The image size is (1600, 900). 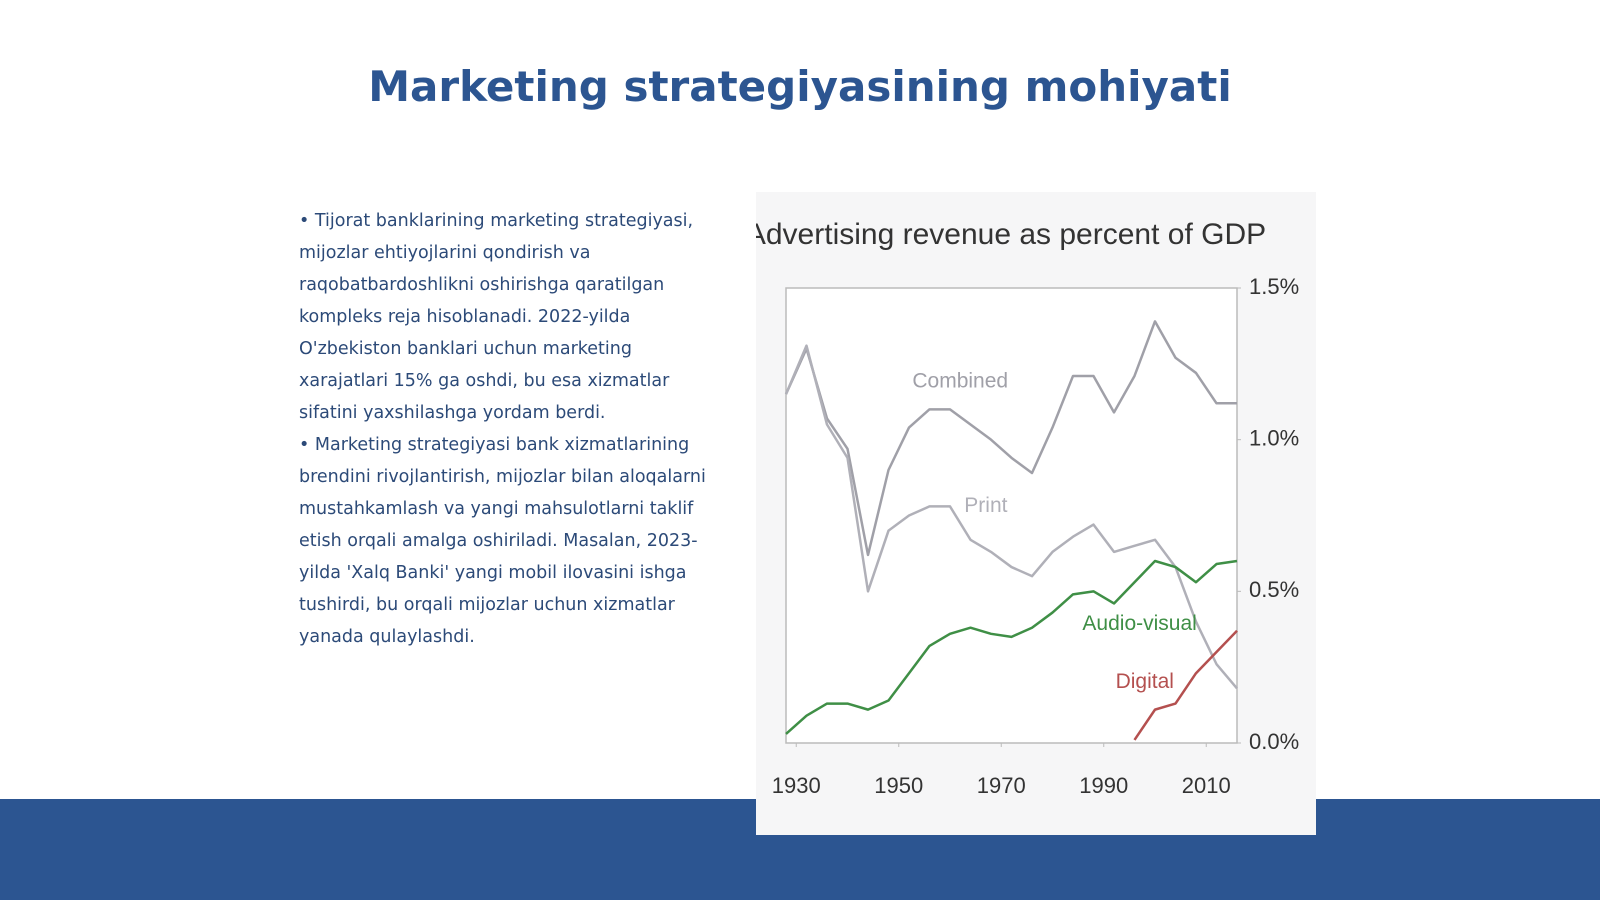 What do you see at coordinates (985, 505) in the screenshot?
I see `series-label: Print` at bounding box center [985, 505].